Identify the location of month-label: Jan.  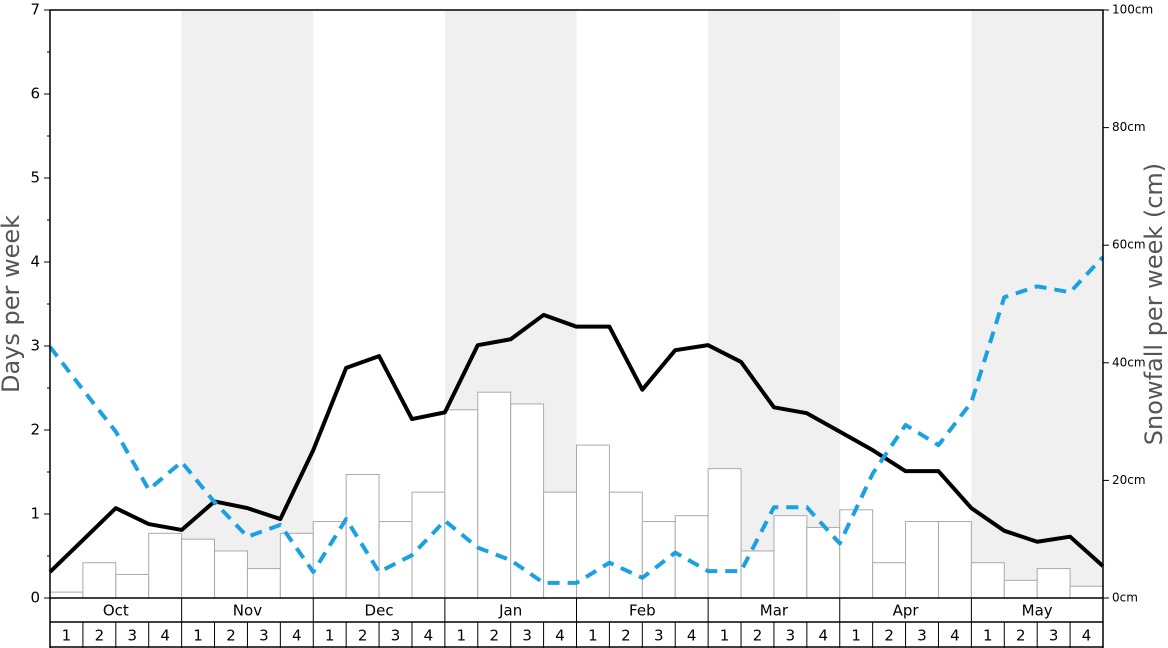
(510, 611).